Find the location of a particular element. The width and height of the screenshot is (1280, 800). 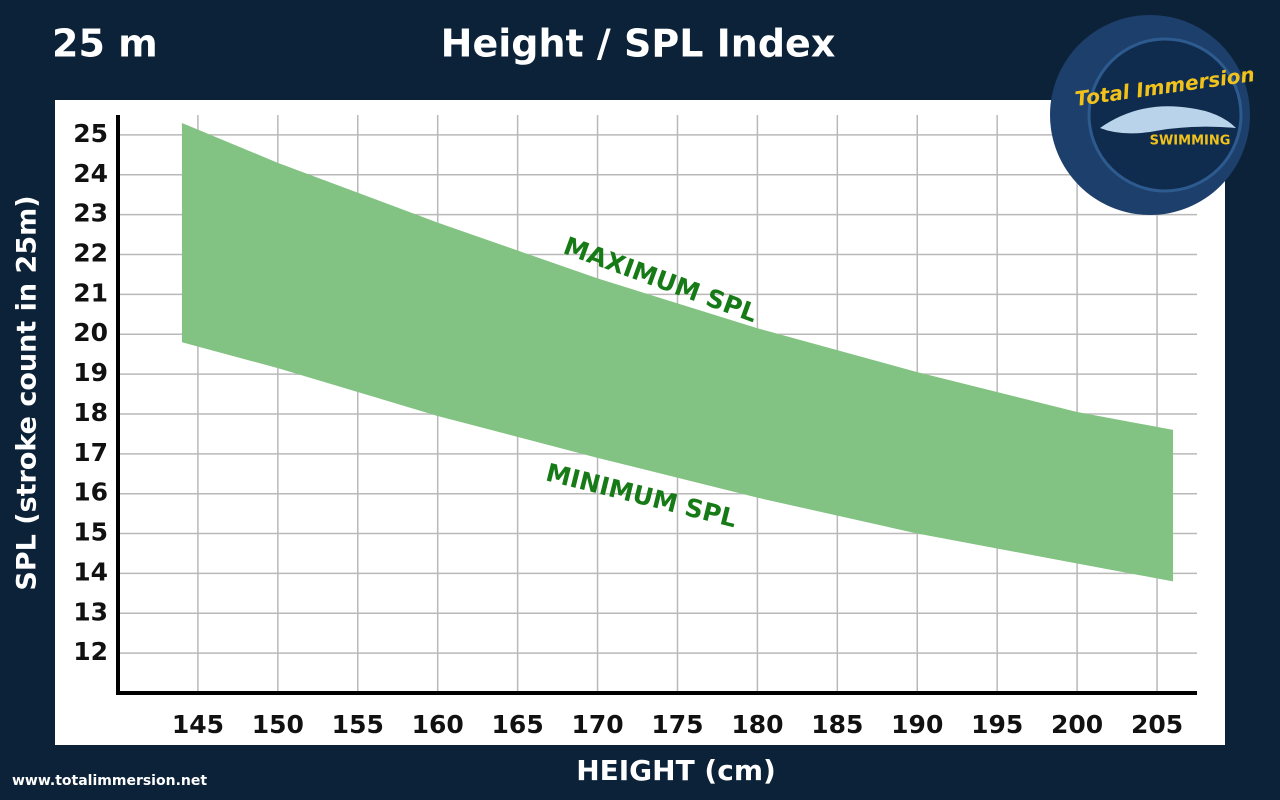

y-tick-label: 20 is located at coordinates (90, 332).